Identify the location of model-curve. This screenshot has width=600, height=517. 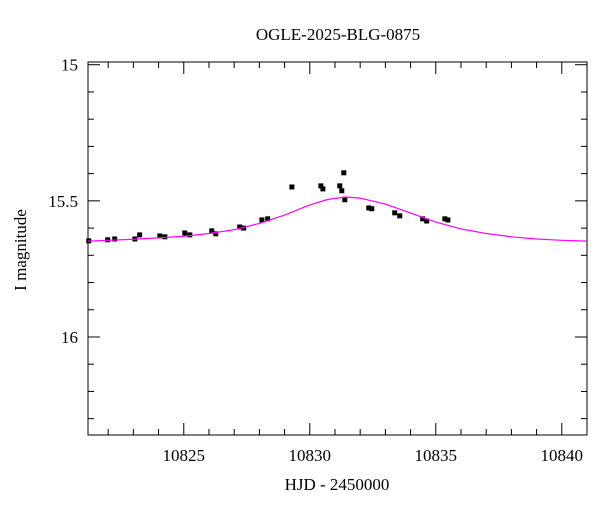
(337, 219).